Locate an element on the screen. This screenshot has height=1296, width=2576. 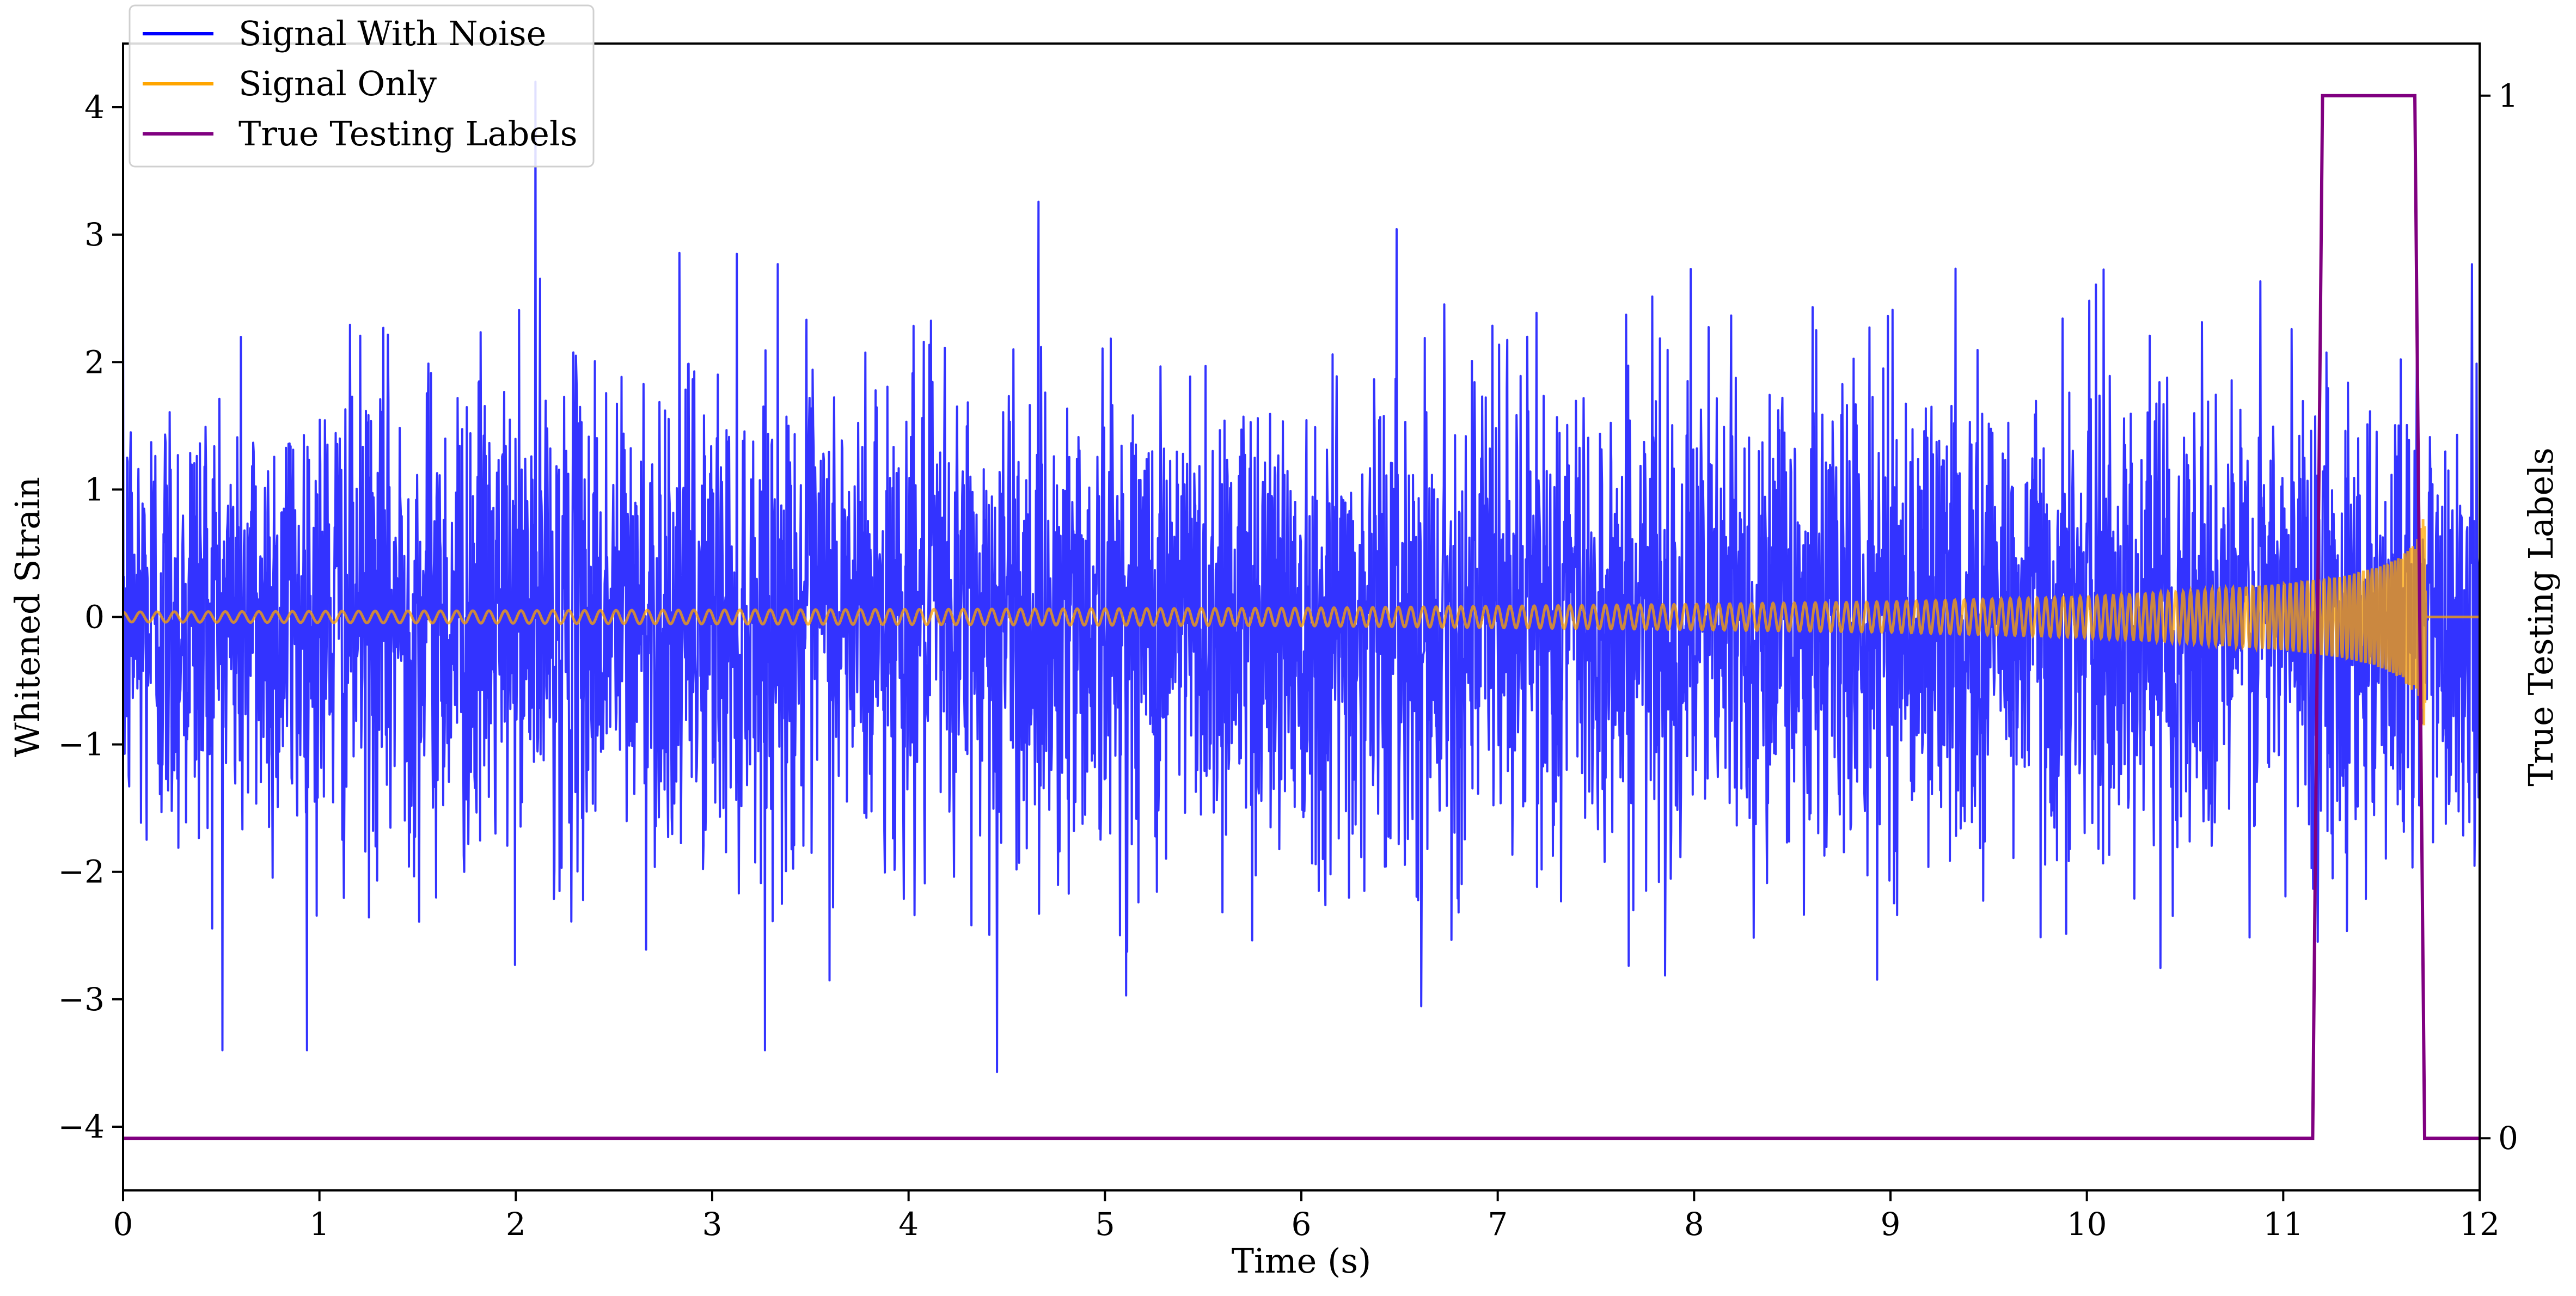
x-tick-label: 12 is located at coordinates (2479, 1224).